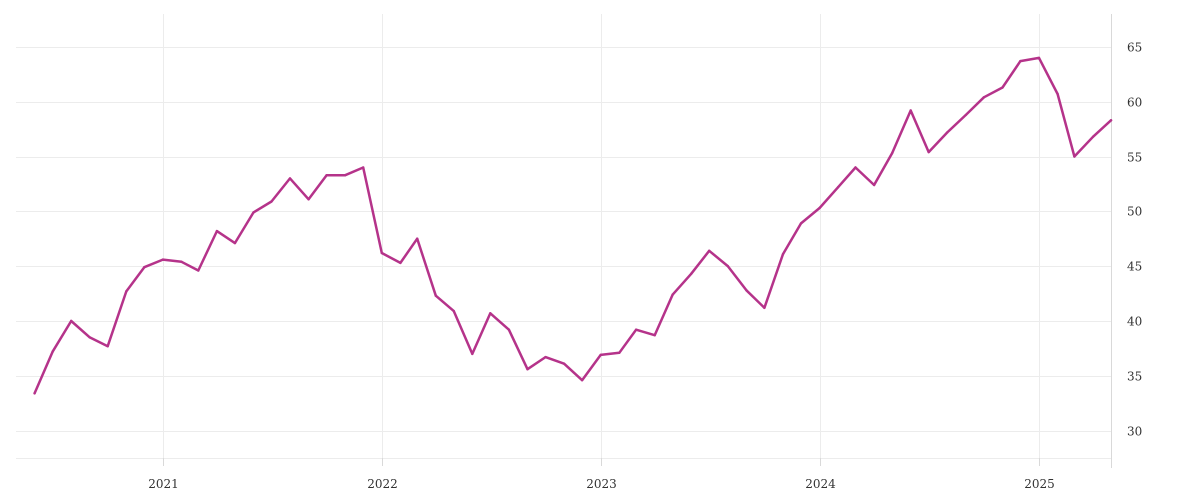 The width and height of the screenshot is (1200, 500). Describe the element at coordinates (1134, 267) in the screenshot. I see `y-tick-label: 45` at that location.